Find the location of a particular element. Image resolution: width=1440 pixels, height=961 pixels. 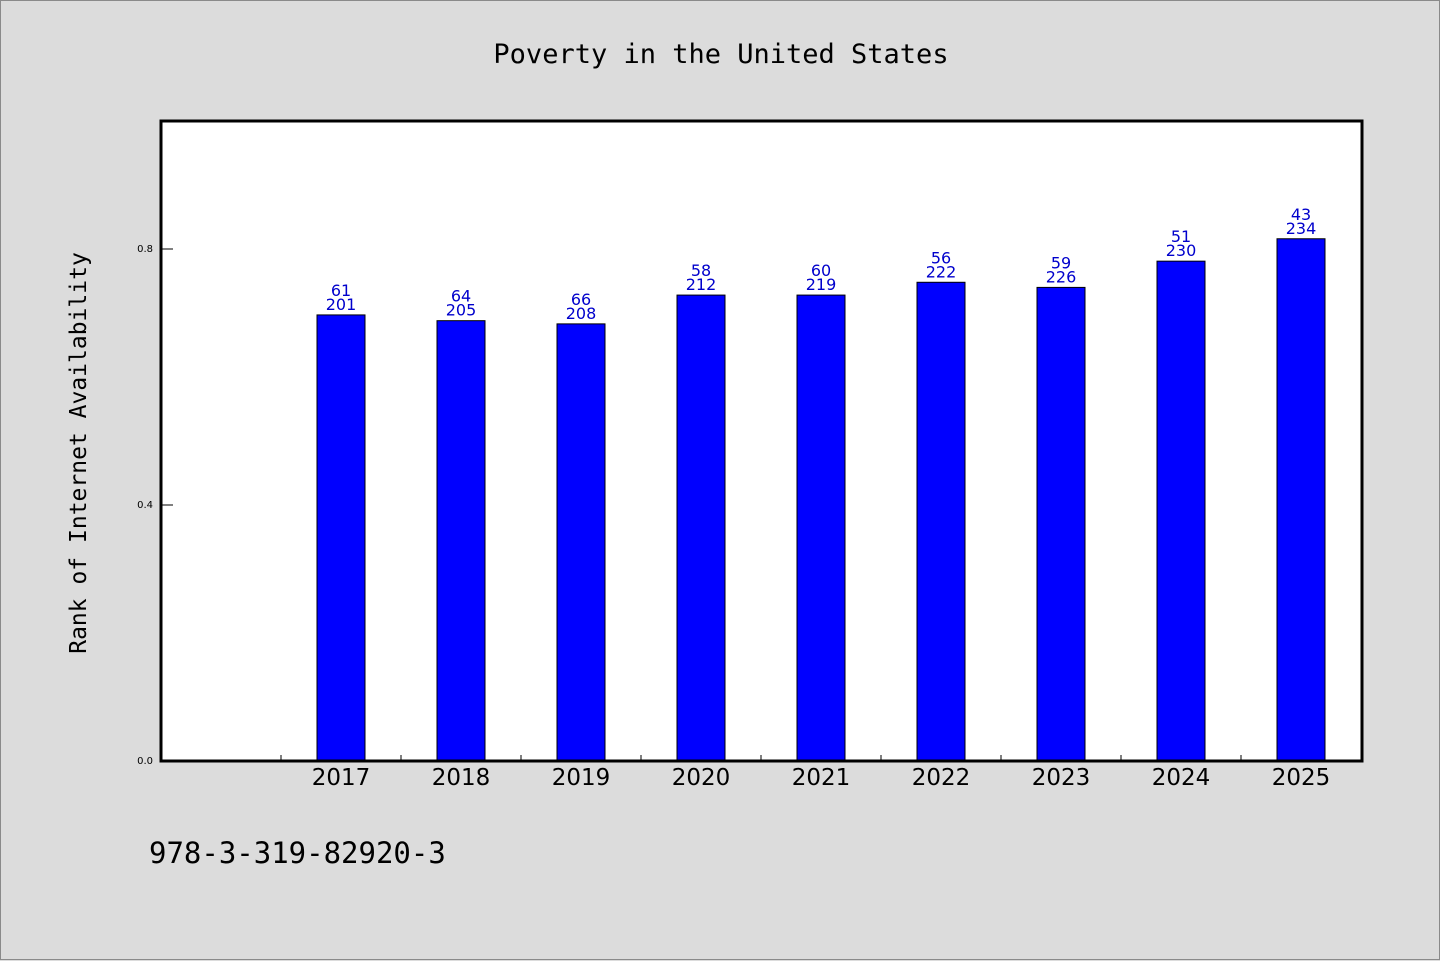

x-tick-label-2022: 2022 is located at coordinates (941, 778).